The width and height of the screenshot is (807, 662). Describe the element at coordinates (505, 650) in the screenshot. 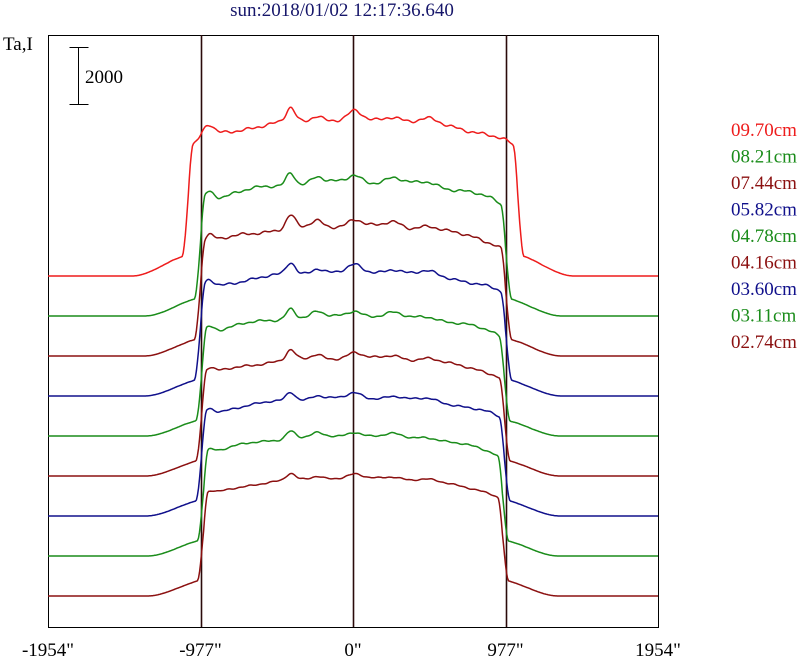

I see `x-tick-label-3: 977"` at that location.